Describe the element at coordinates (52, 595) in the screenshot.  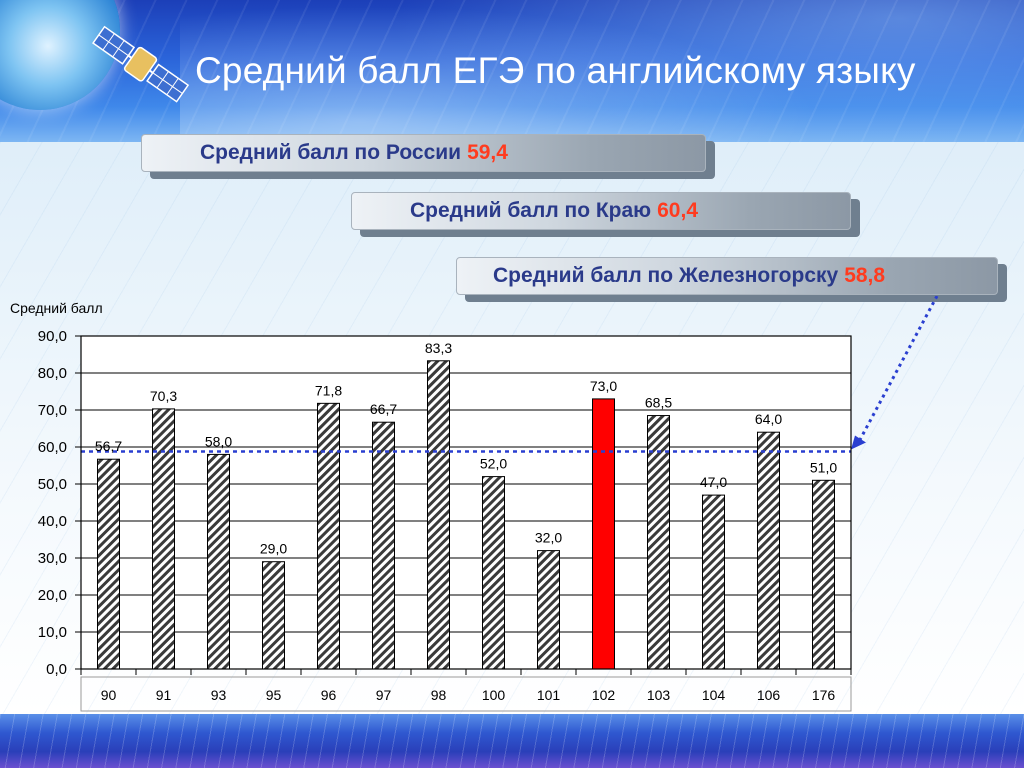
I see `y-tick-label: 20,0` at that location.